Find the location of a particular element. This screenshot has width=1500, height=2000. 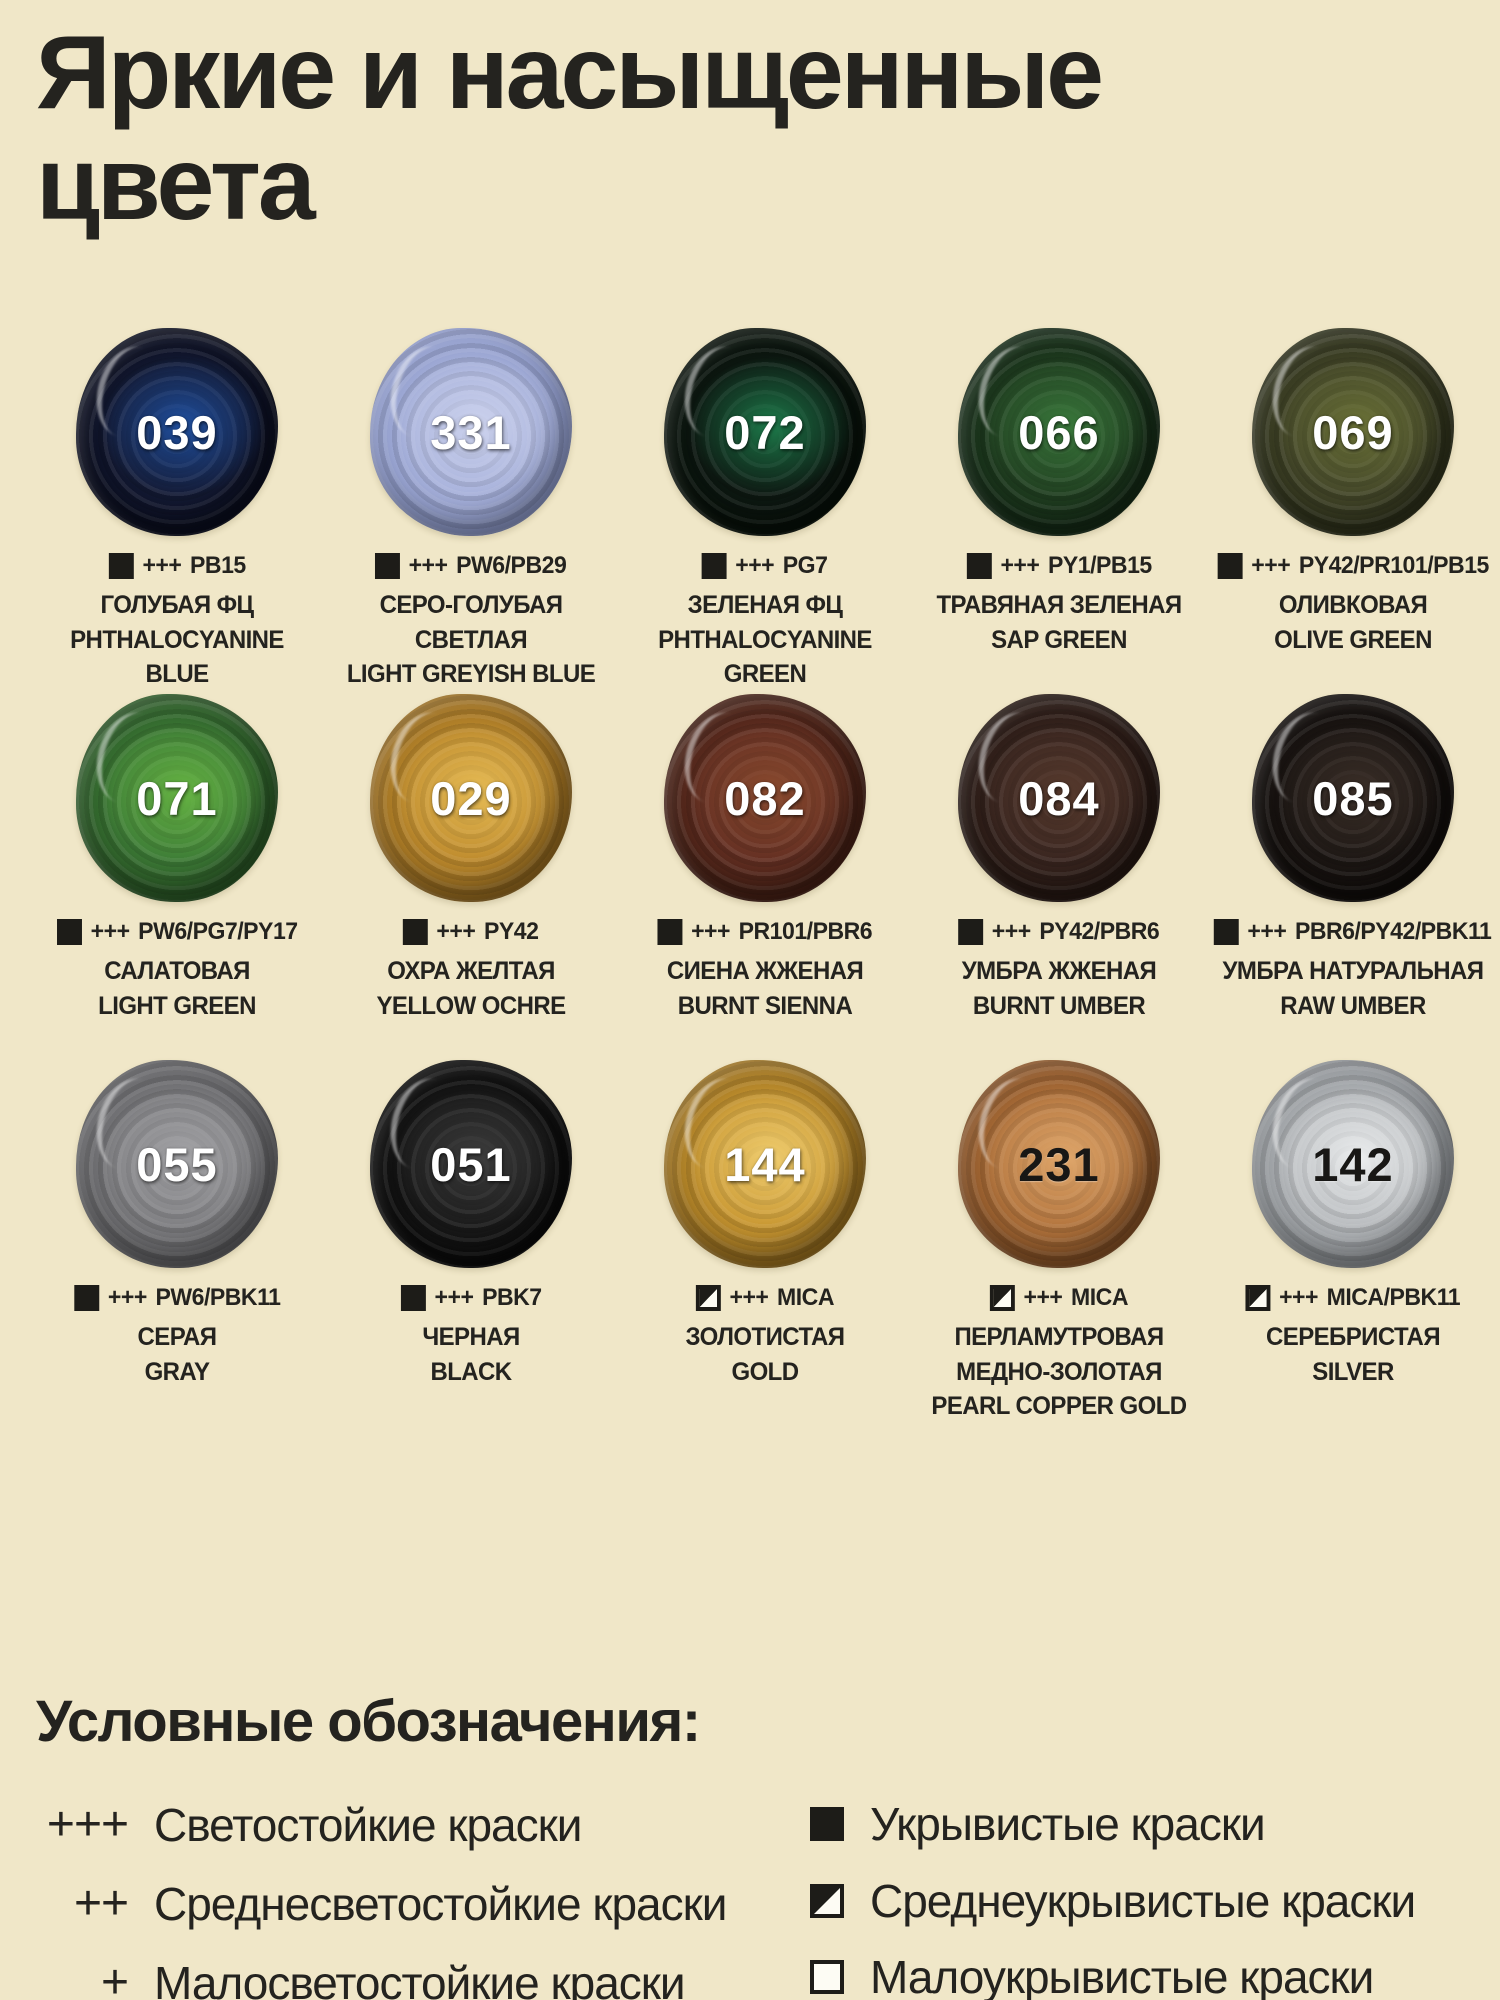

paint-name-ru: СЕРАЯ is located at coordinates (177, 1337).